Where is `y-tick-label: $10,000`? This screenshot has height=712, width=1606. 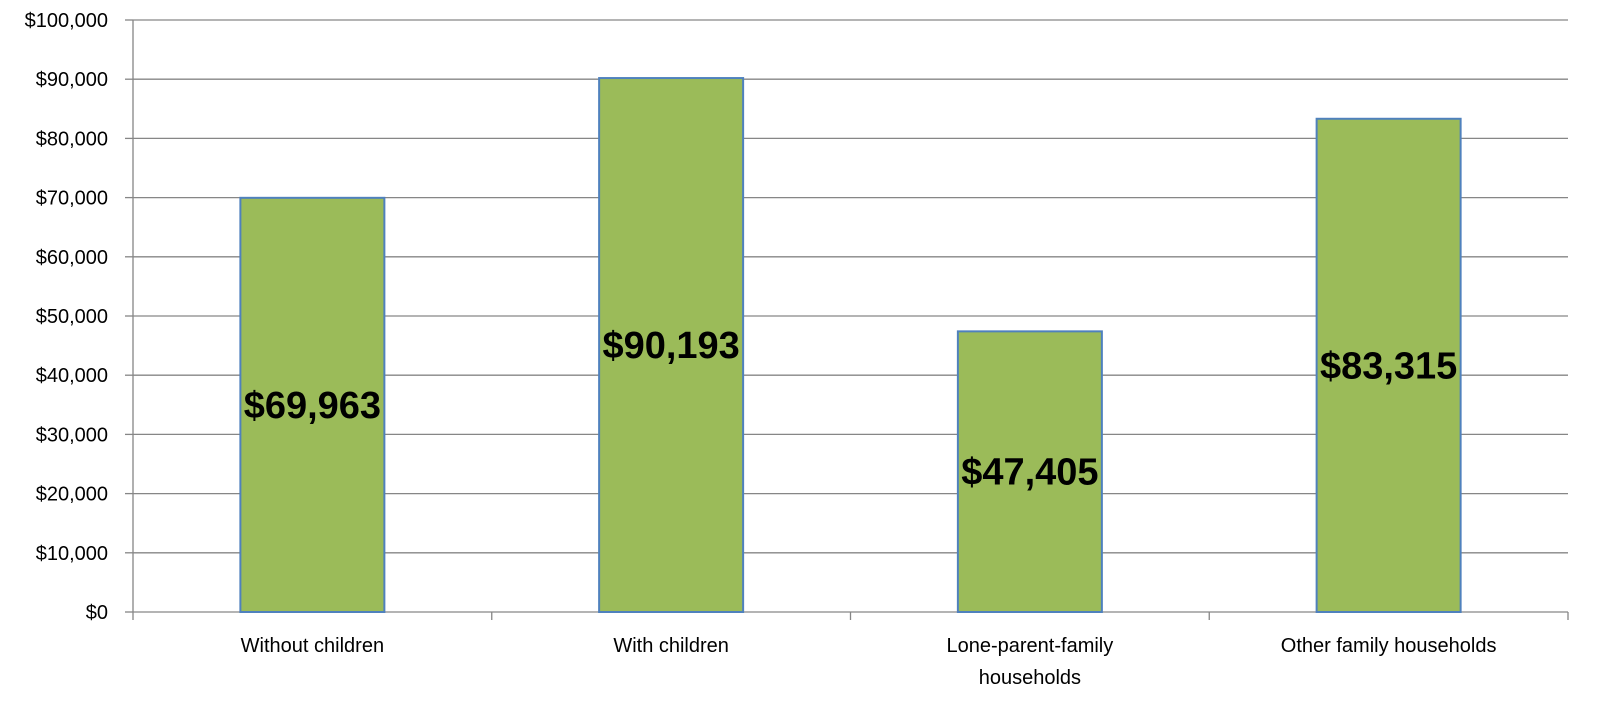 y-tick-label: $10,000 is located at coordinates (72, 554).